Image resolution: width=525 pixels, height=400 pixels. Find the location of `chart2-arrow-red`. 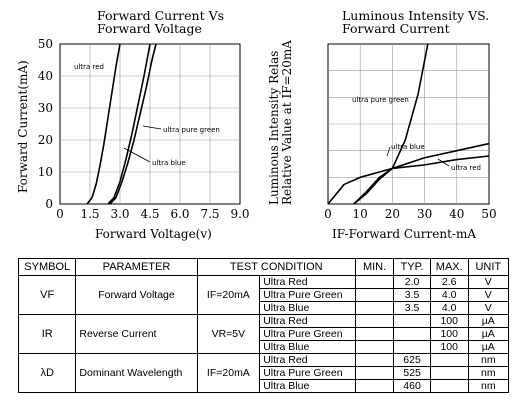

chart2-arrow-red is located at coordinates (443, 162).